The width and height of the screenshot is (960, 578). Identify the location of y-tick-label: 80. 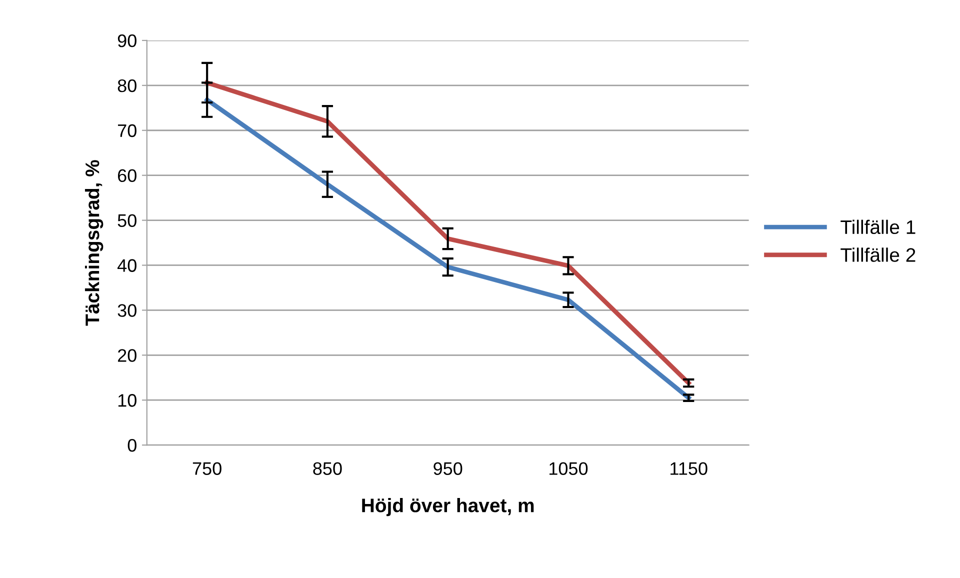
(127, 85).